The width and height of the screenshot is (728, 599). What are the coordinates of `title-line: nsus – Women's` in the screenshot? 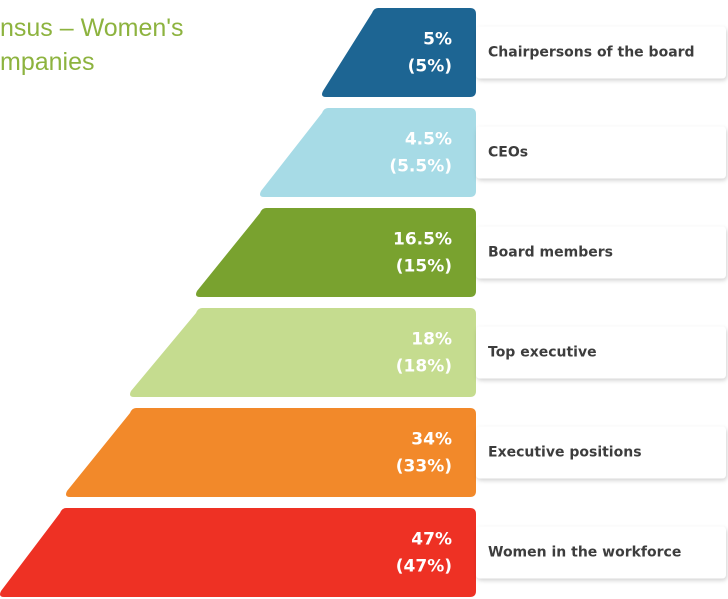 It's located at (92, 28).